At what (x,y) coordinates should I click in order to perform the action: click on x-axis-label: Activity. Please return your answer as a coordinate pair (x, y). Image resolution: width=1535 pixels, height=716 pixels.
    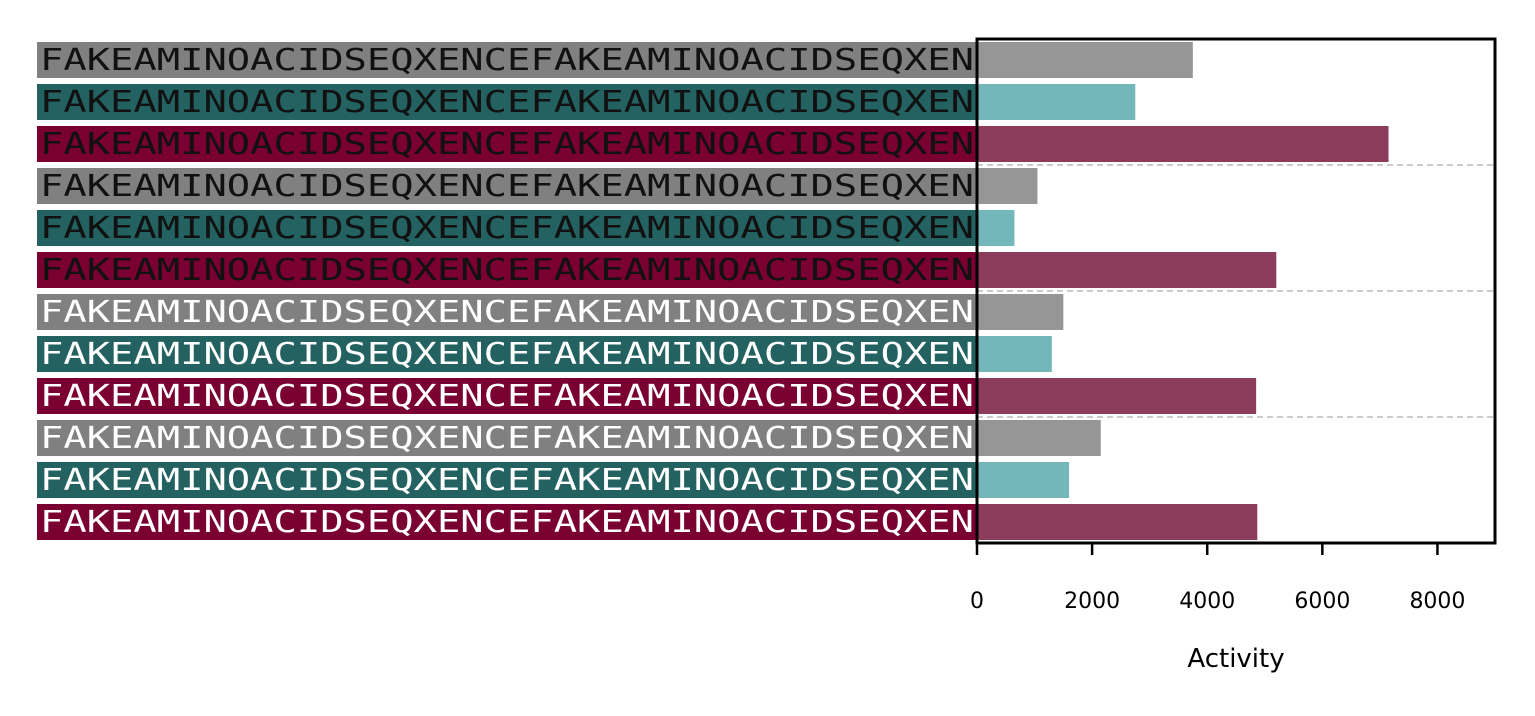
    Looking at the image, I should click on (1235, 659).